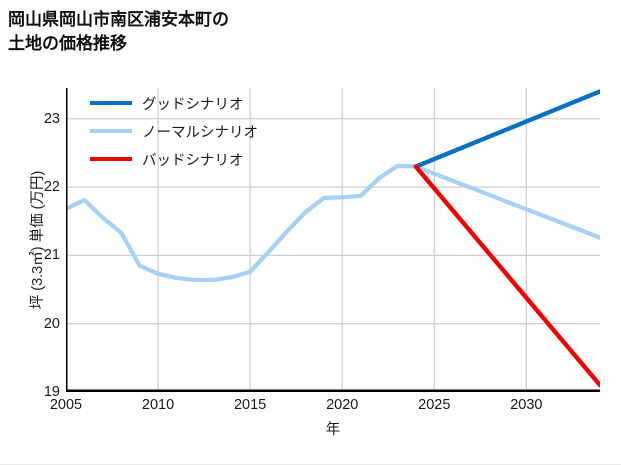 This screenshot has height=465, width=621. What do you see at coordinates (51, 255) in the screenshot?
I see `y-tick-label: 21` at bounding box center [51, 255].